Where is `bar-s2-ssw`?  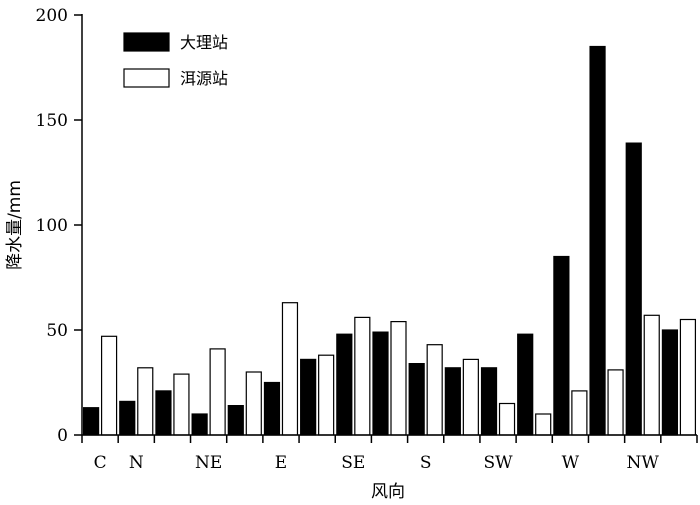
bar-s2-ssw is located at coordinates (470, 397).